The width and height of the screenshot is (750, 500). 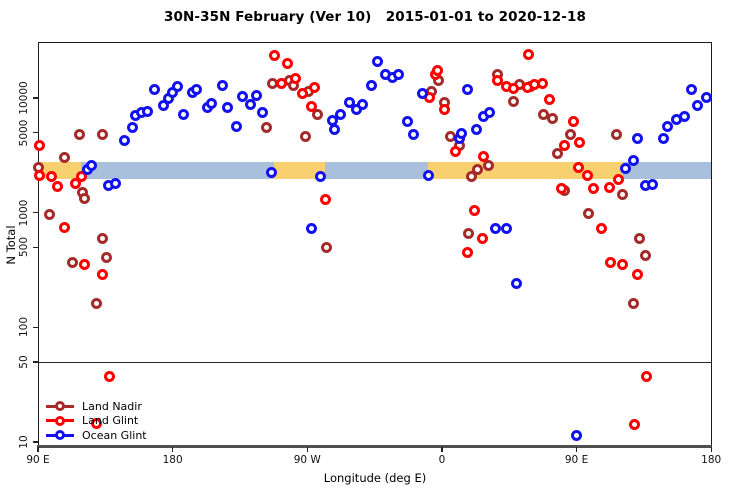 What do you see at coordinates (11, 245) in the screenshot?
I see `y-axis-label: N Total` at bounding box center [11, 245].